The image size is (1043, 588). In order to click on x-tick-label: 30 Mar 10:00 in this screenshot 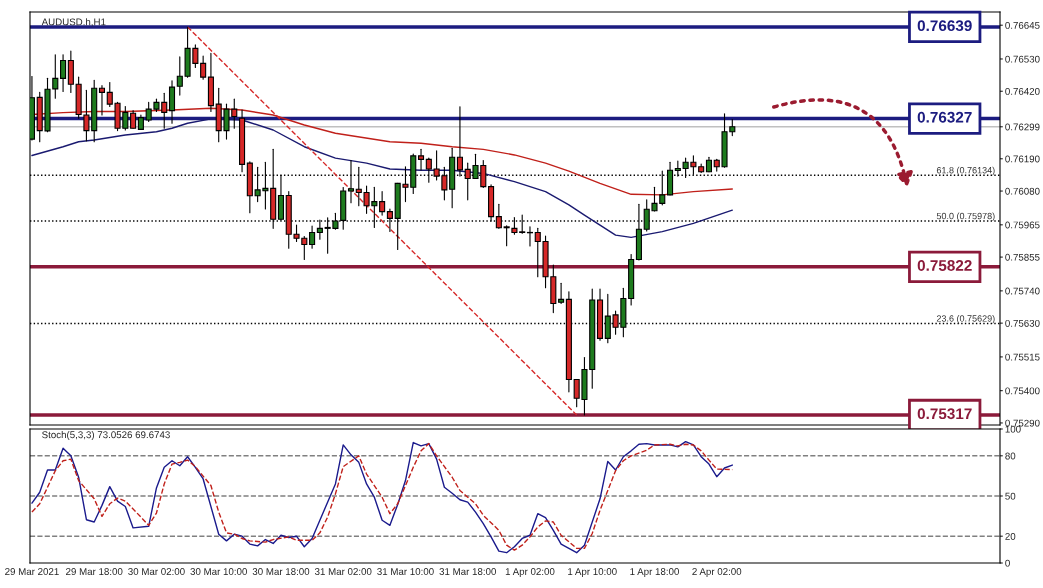, I will do `click(218, 571)`.